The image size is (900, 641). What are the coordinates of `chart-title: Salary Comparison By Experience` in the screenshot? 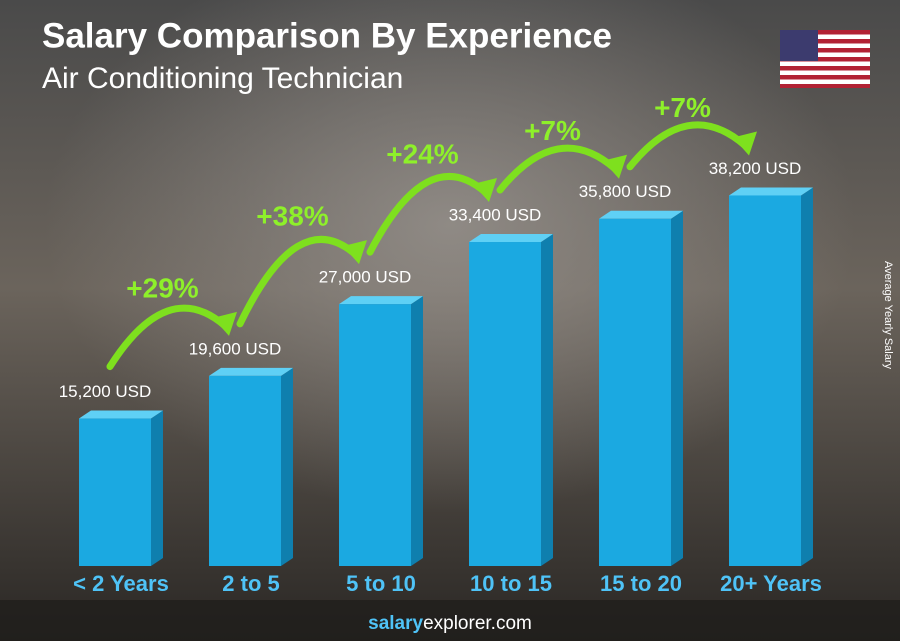 It's located at (327, 35).